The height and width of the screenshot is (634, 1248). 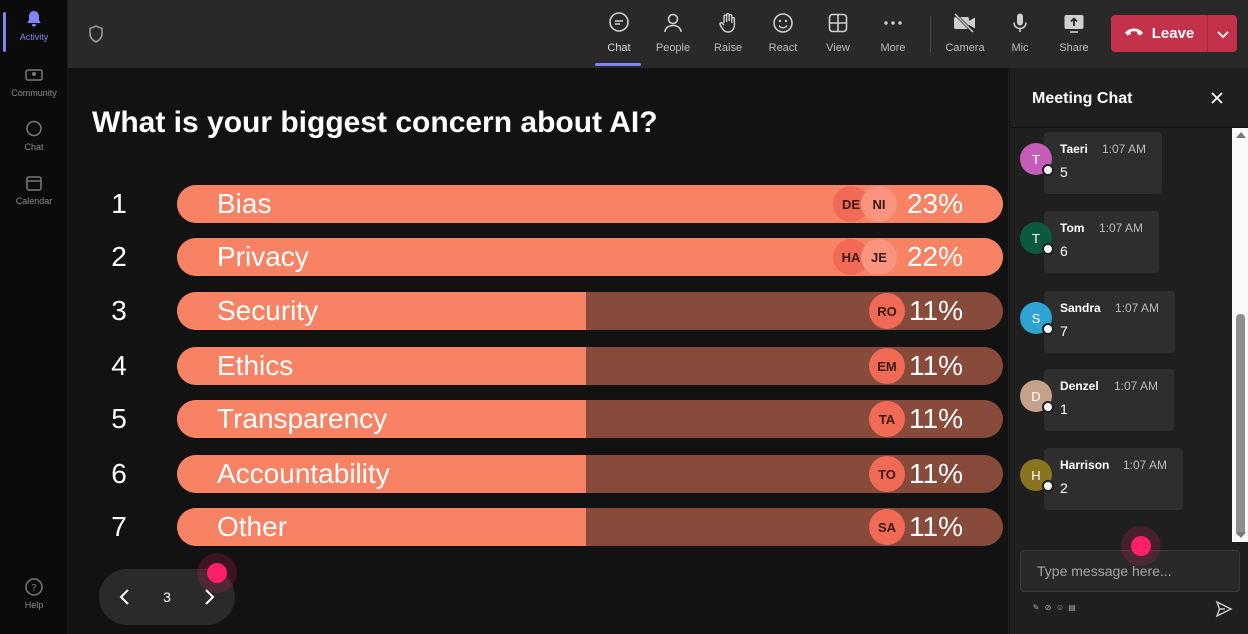 I want to click on chat-message-bubble: Denzel 1:07 AM 1, so click(x=1109, y=400).